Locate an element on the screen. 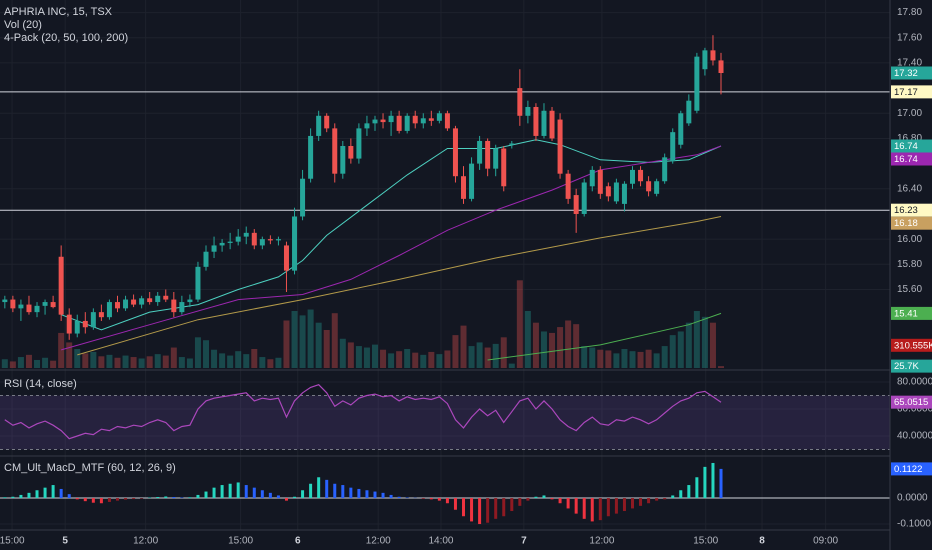 This screenshot has width=932, height=550. x-tick-label: 12:00 is located at coordinates (145, 541).